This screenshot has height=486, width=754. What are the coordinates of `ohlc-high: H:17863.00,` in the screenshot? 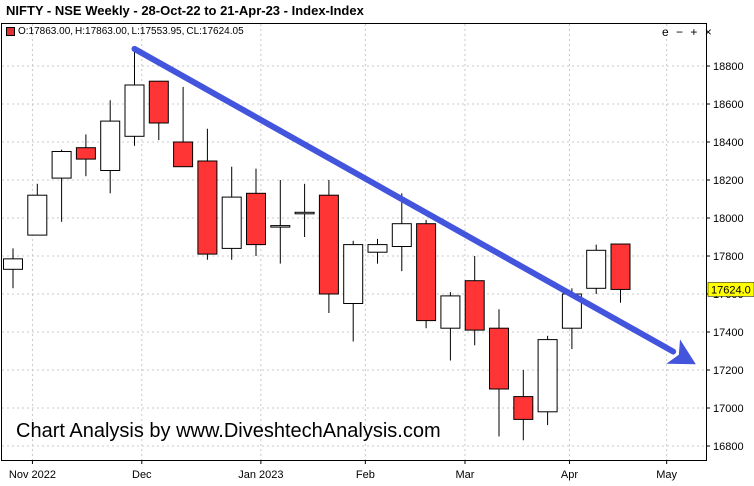 It's located at (102, 31).